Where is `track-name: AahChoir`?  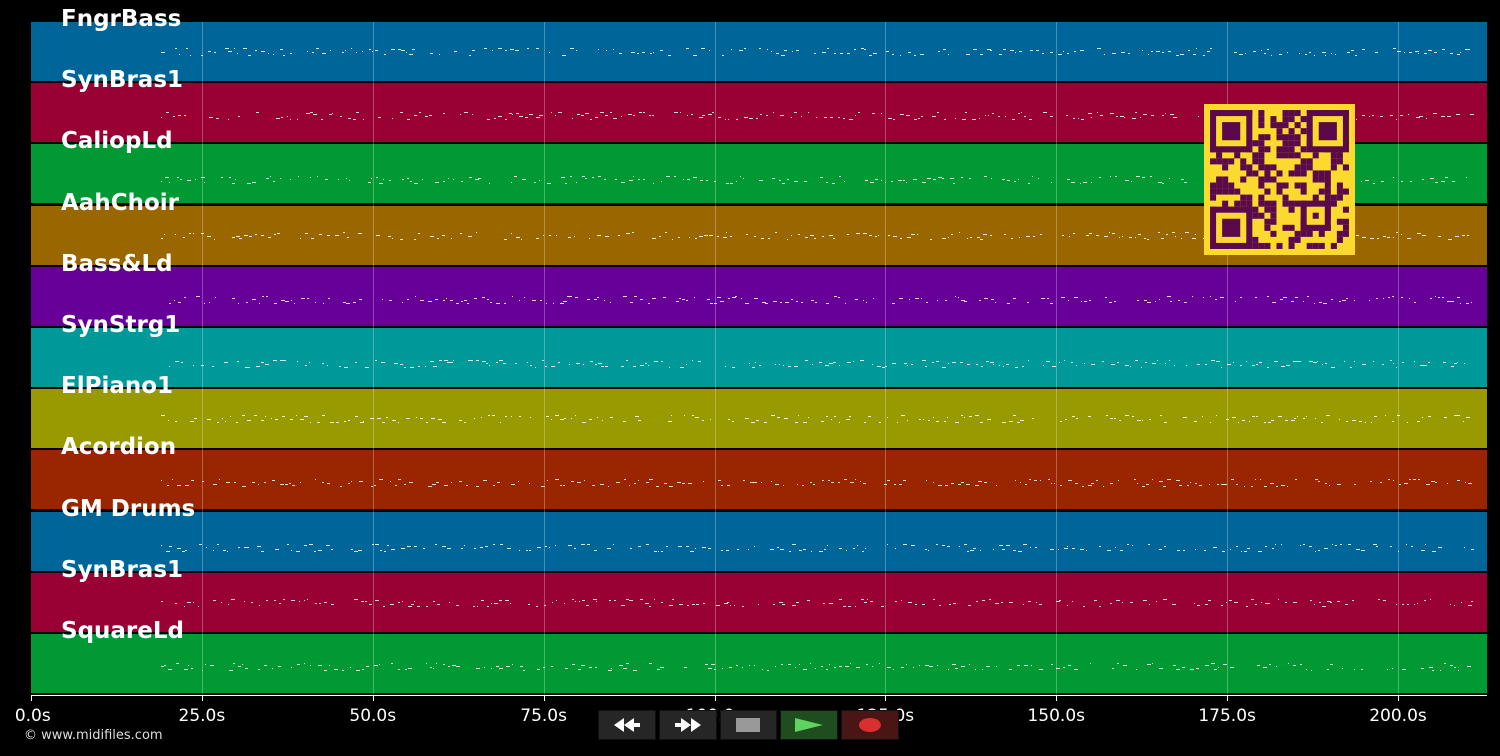 track-name: AahChoir is located at coordinates (120, 202).